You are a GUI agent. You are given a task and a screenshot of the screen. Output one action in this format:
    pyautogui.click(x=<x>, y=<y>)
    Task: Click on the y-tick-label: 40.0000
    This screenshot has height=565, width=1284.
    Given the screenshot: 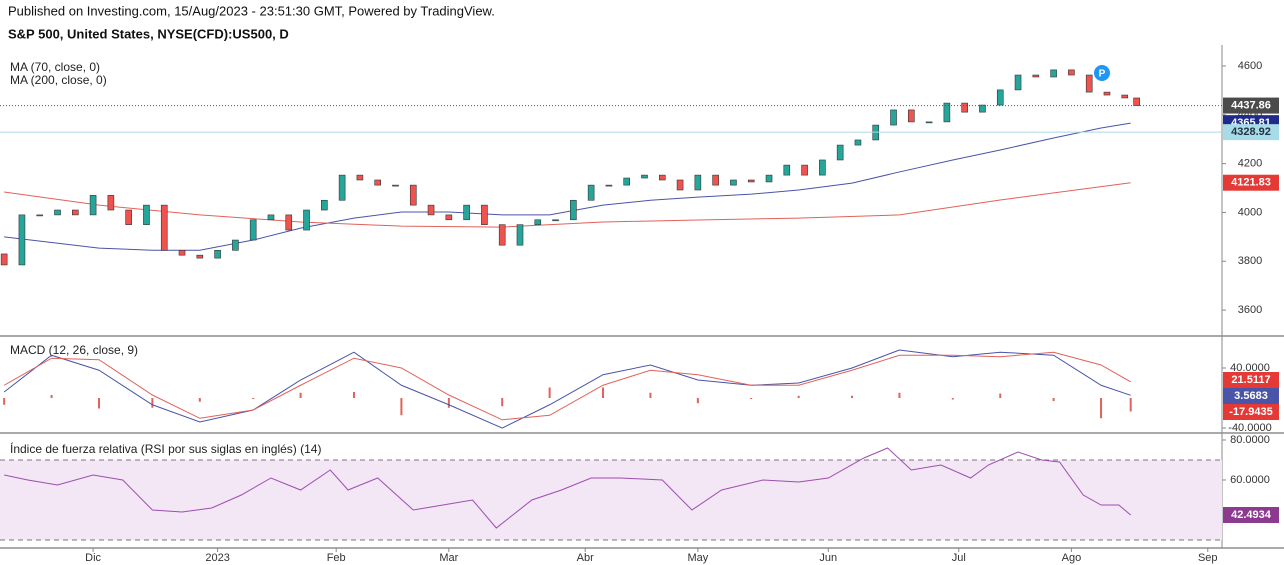 What is the action you would take?
    pyautogui.click(x=1250, y=368)
    